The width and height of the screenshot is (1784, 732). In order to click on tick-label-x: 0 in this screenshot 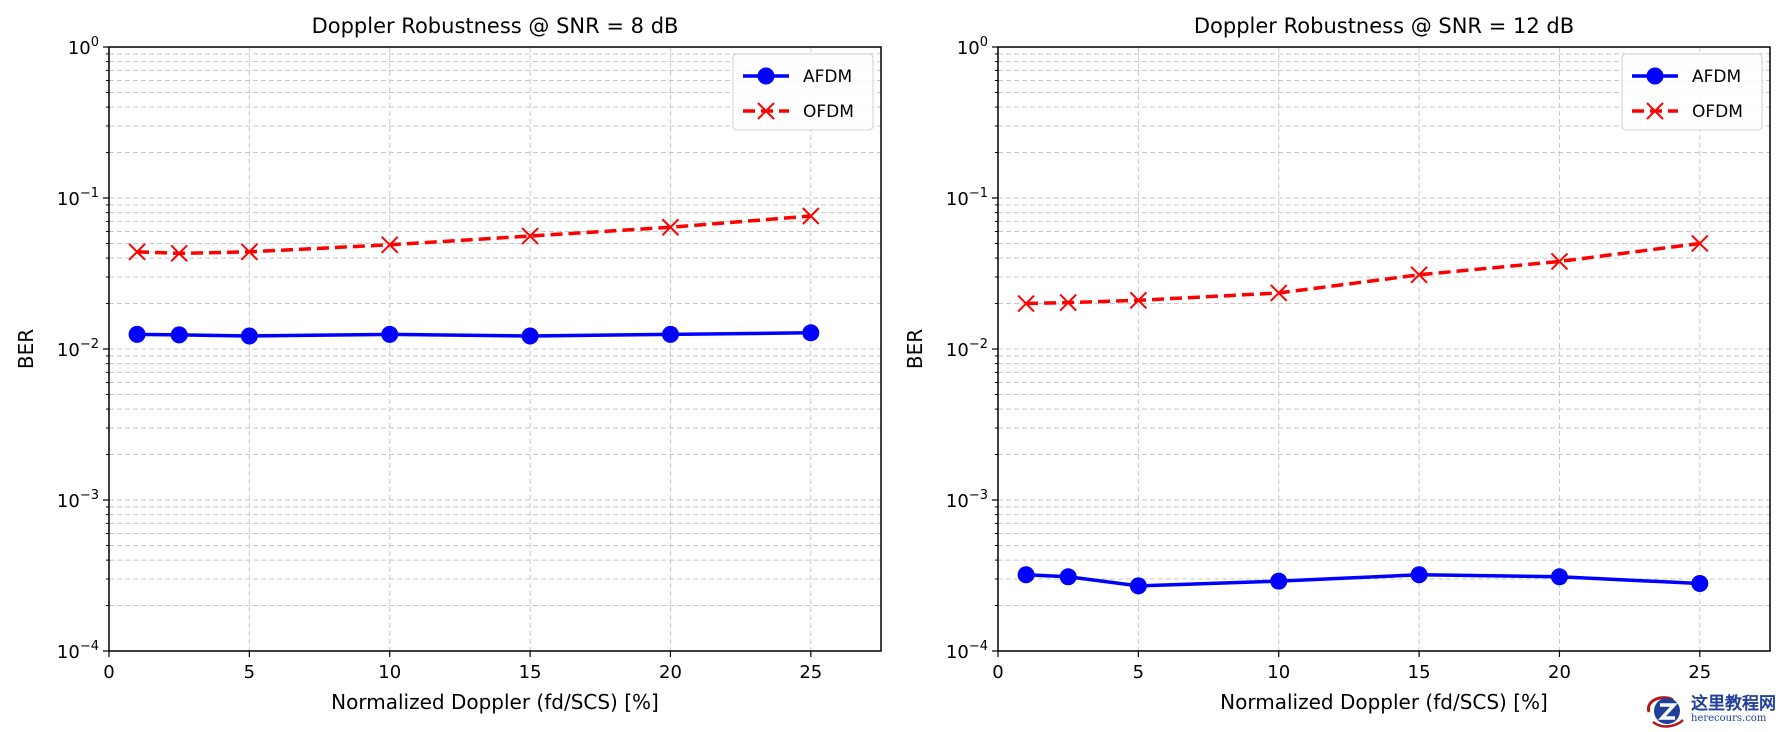, I will do `click(108, 672)`.